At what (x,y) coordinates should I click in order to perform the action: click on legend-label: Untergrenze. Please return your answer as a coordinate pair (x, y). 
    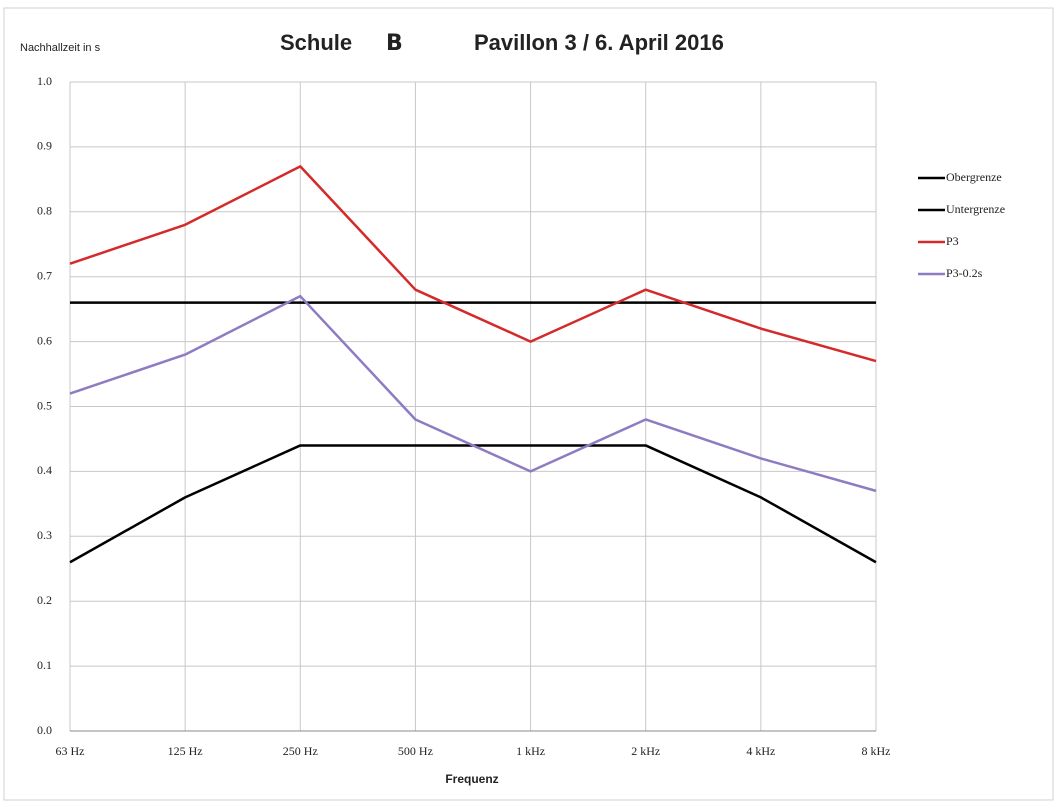
    Looking at the image, I should click on (975, 209).